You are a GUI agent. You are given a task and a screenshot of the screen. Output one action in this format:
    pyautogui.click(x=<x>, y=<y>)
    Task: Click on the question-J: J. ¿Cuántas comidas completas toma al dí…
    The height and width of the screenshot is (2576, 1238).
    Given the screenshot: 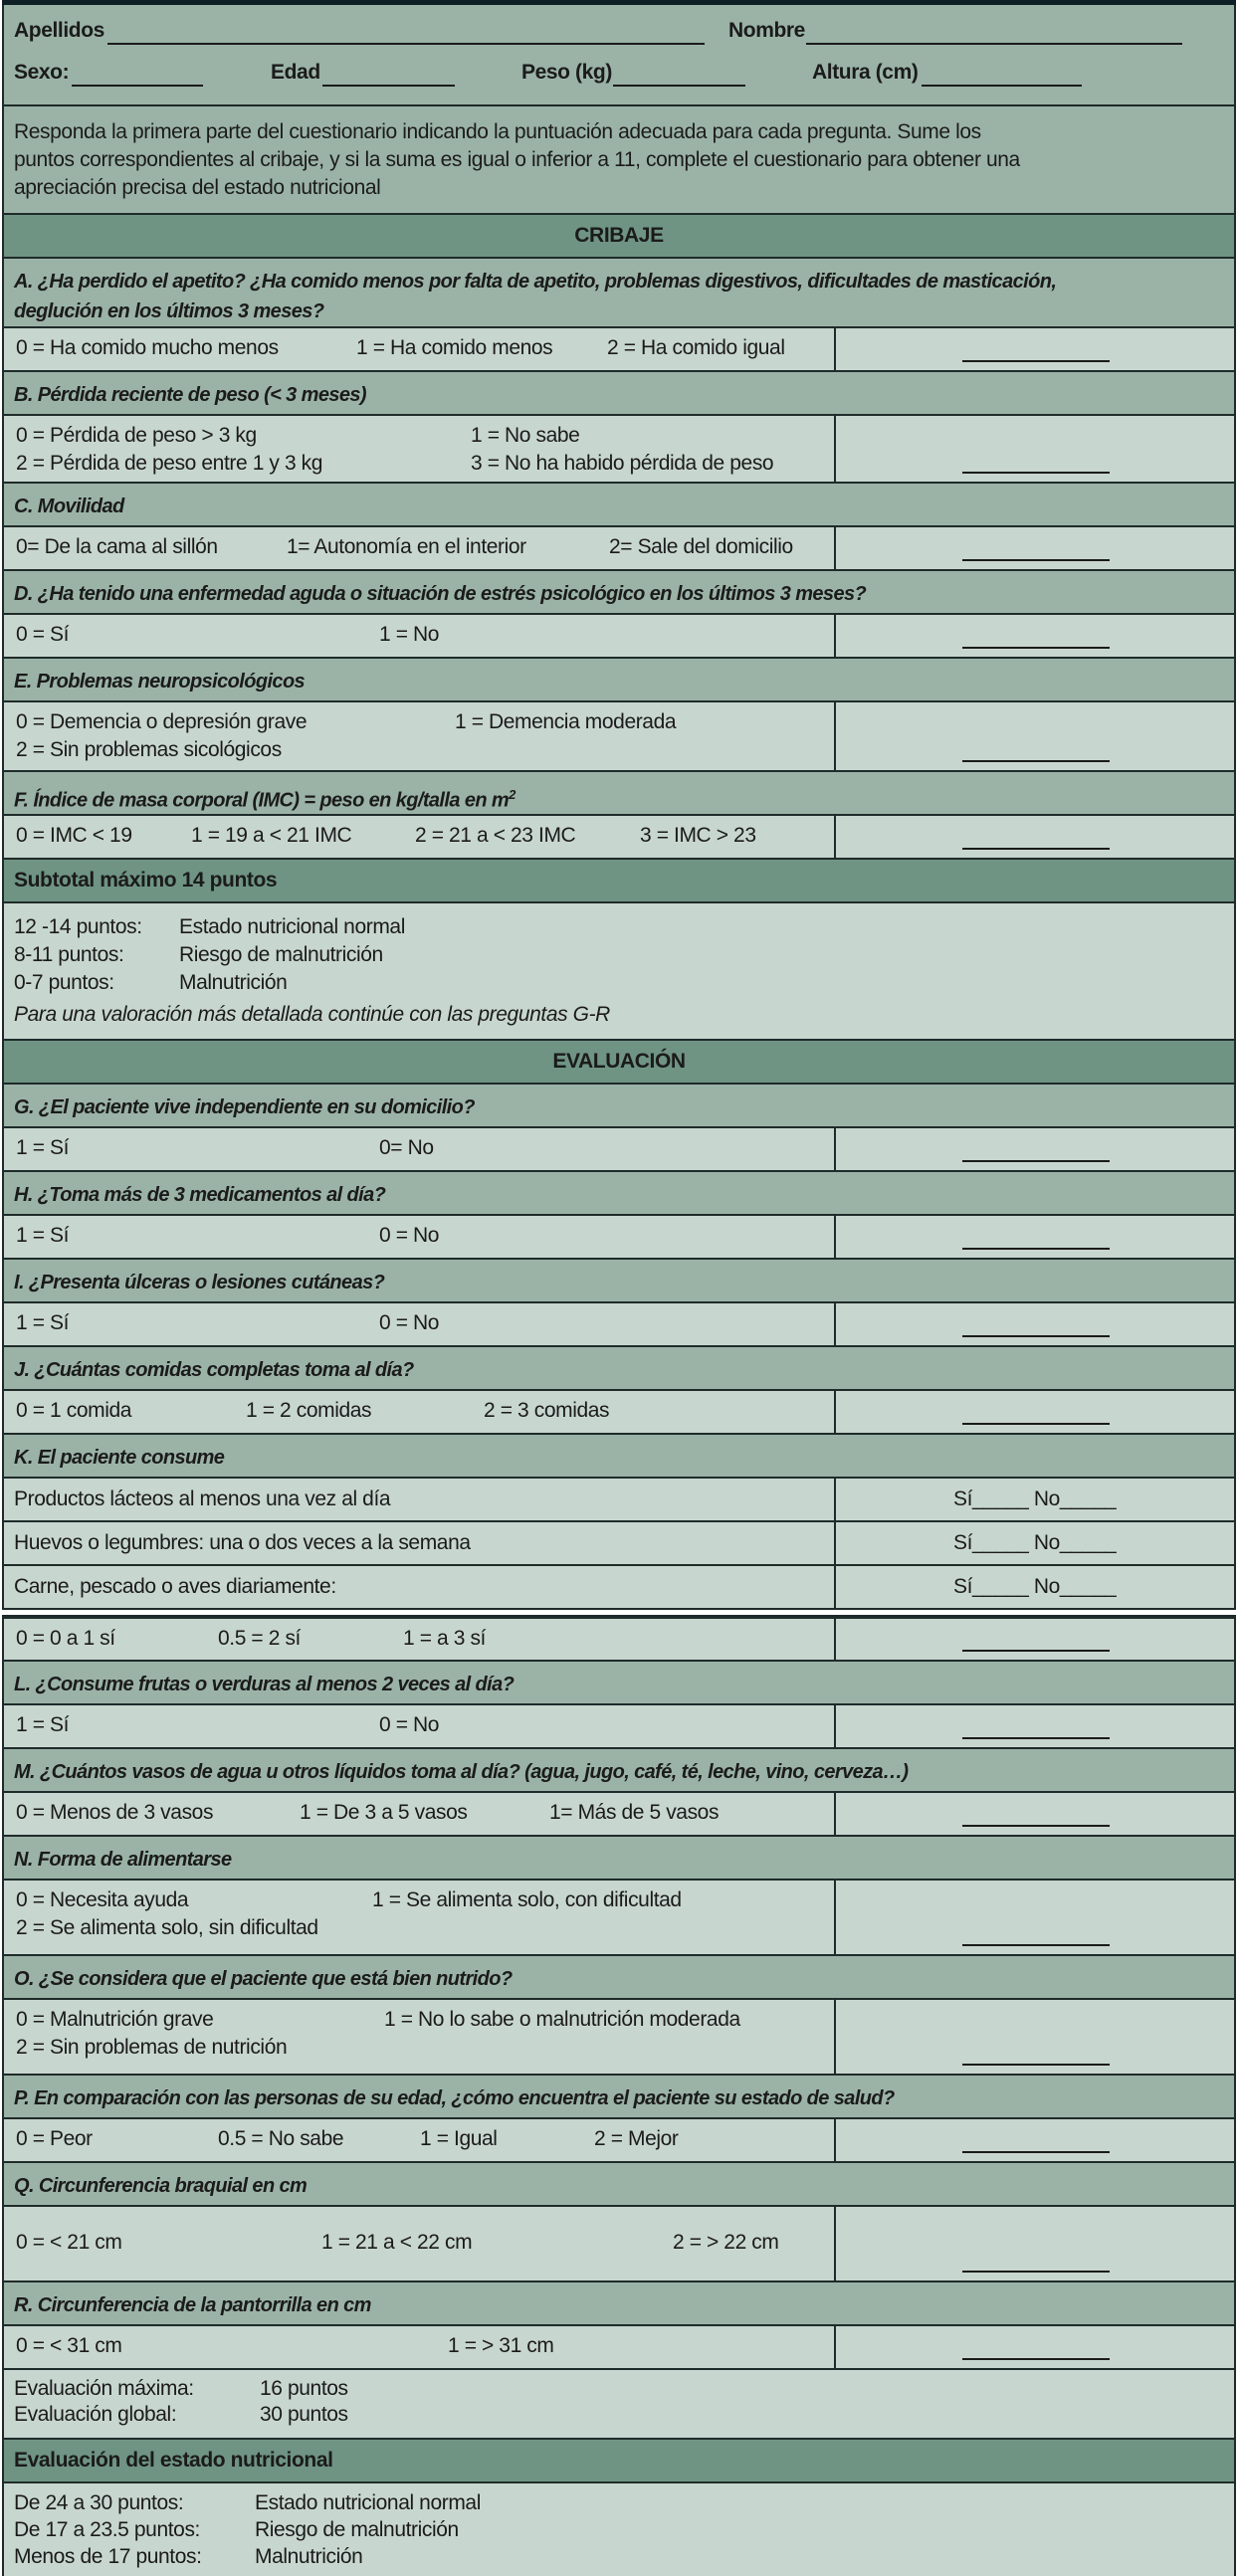 What is the action you would take?
    pyautogui.click(x=619, y=1369)
    